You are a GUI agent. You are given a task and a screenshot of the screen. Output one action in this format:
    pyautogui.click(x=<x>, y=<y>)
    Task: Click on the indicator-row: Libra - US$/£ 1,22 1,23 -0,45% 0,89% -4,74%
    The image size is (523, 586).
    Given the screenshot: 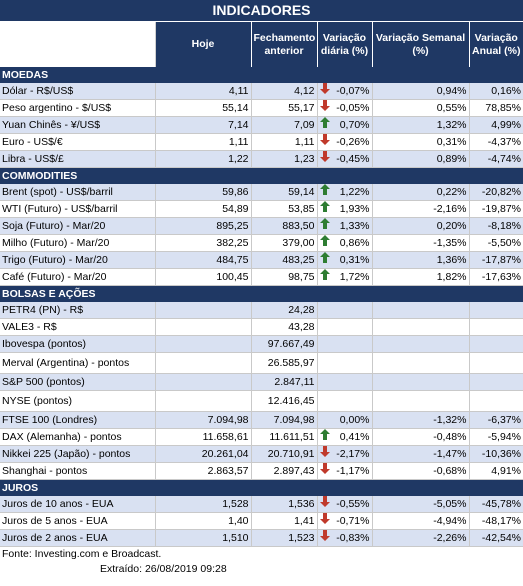 What is the action you would take?
    pyautogui.click(x=261, y=159)
    